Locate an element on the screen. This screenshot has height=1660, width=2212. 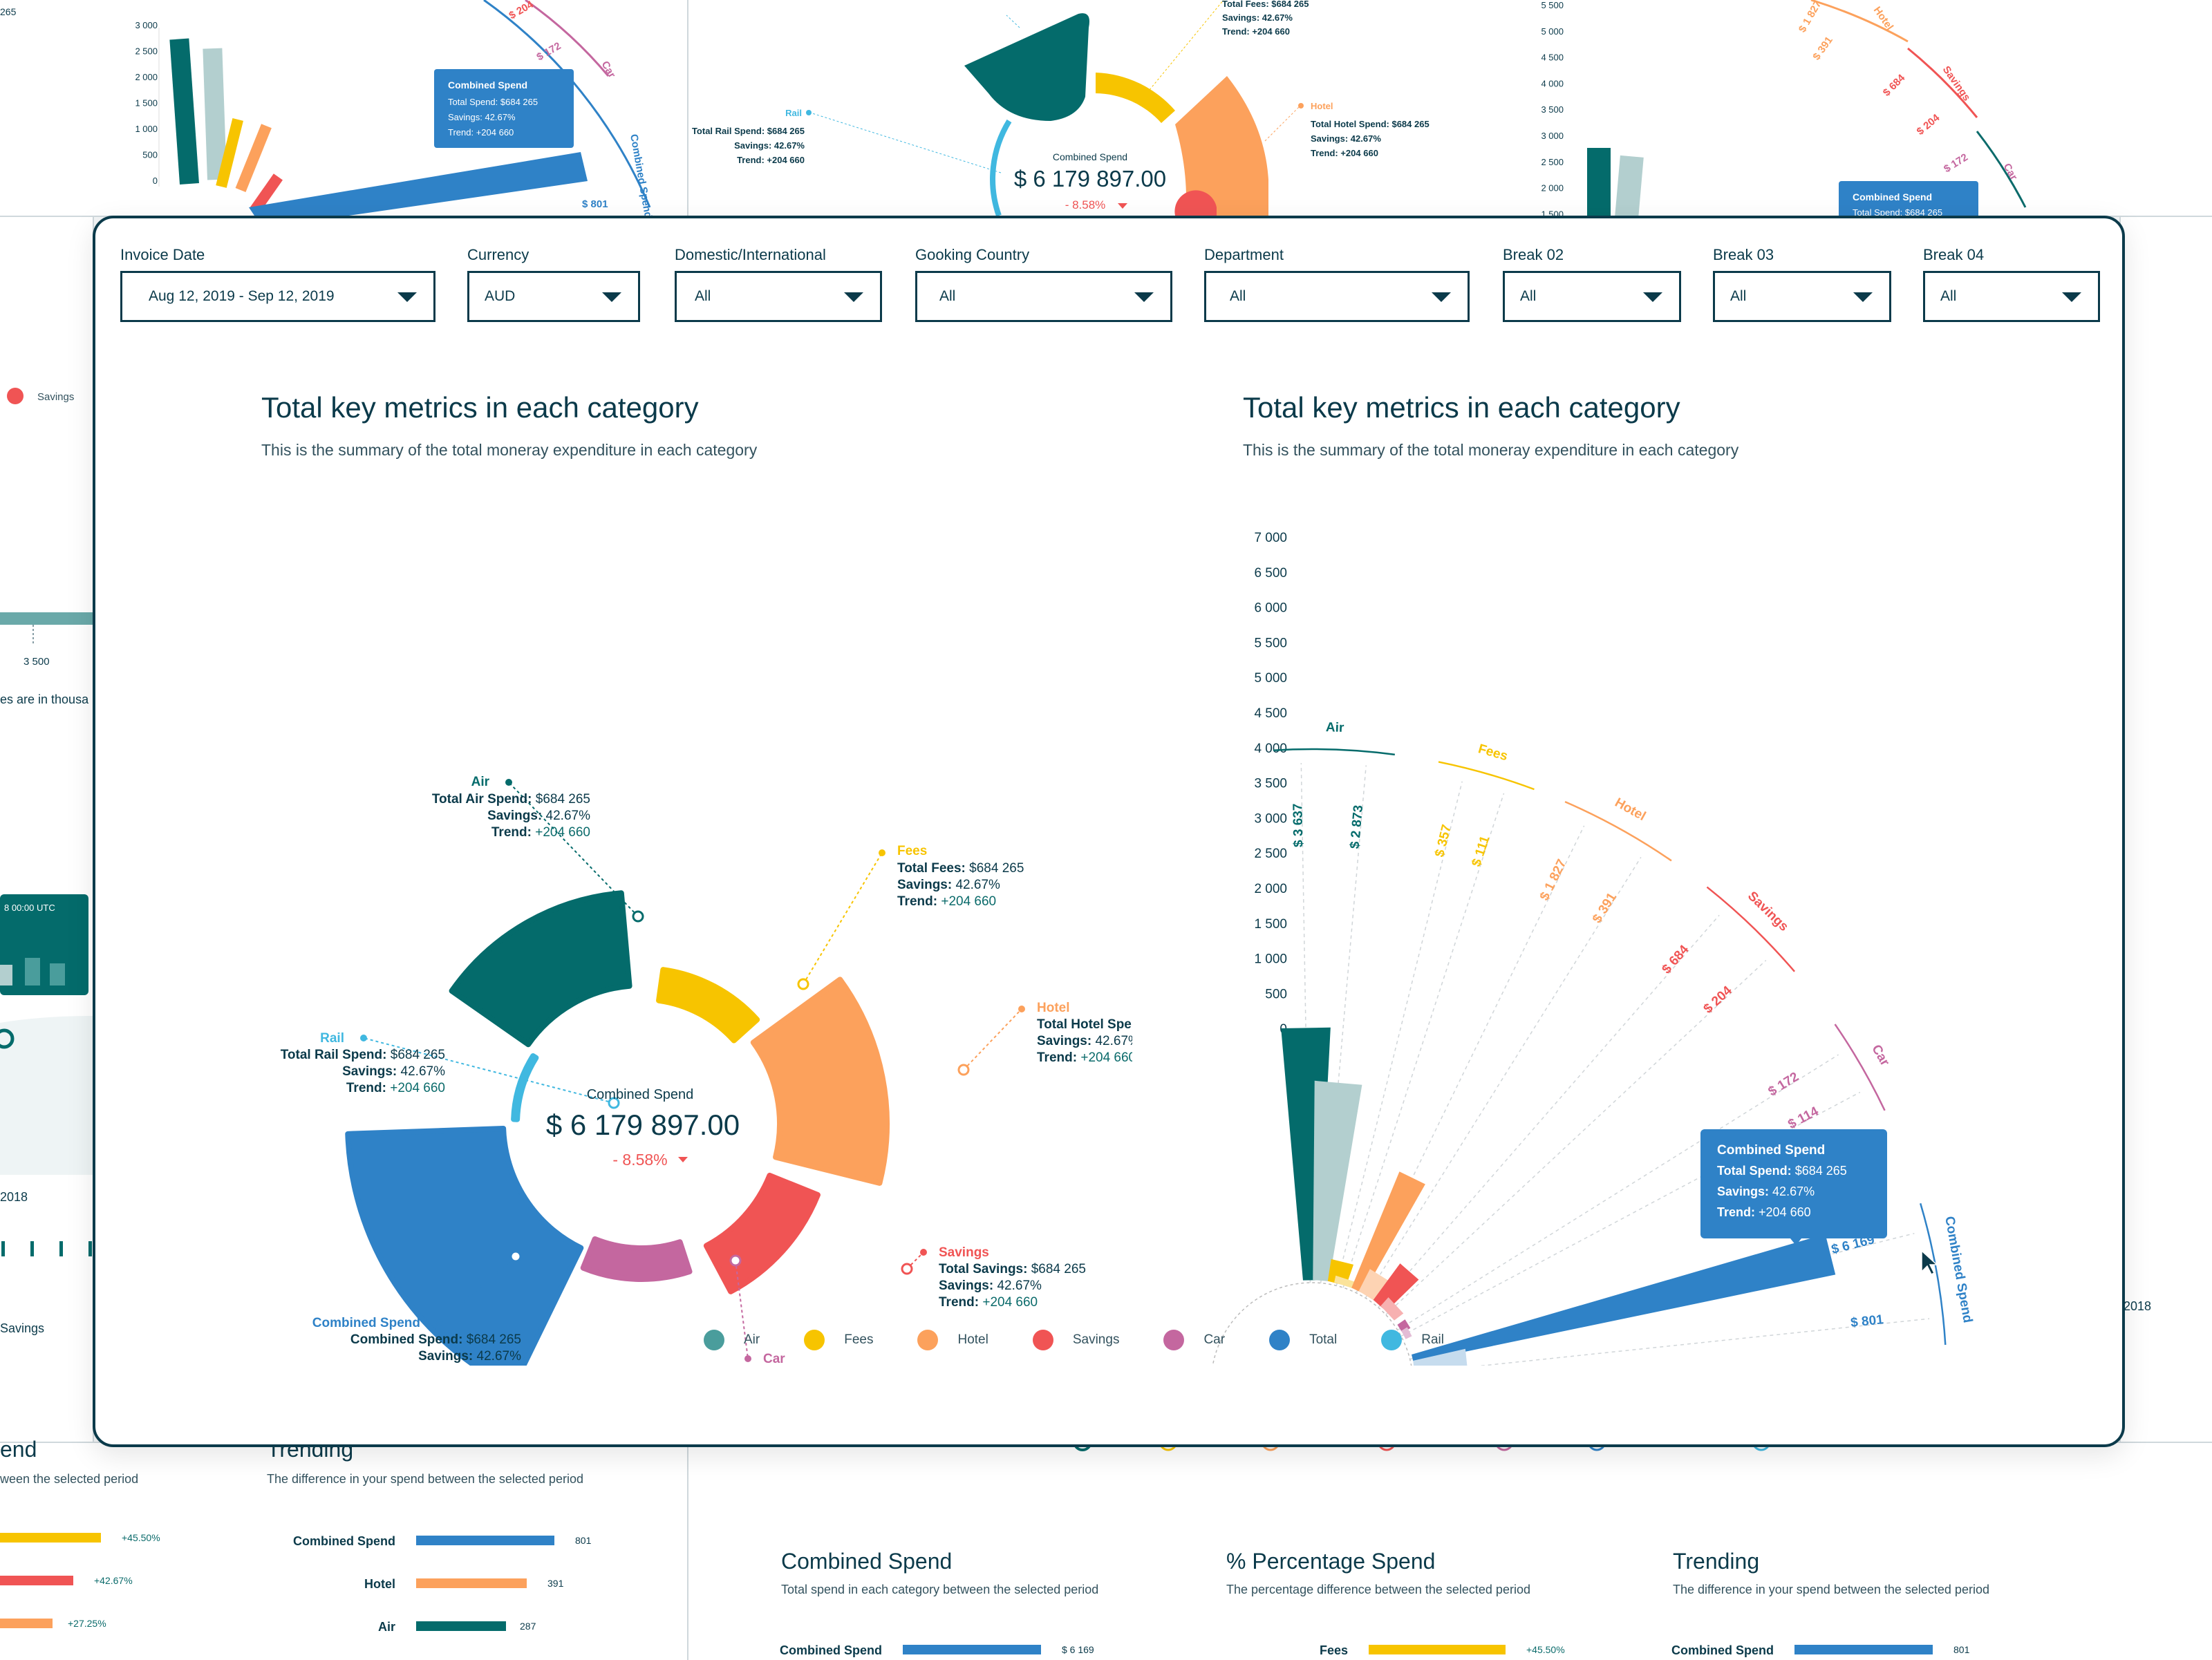
legend-item-total: Total is located at coordinates (1303, 1340).